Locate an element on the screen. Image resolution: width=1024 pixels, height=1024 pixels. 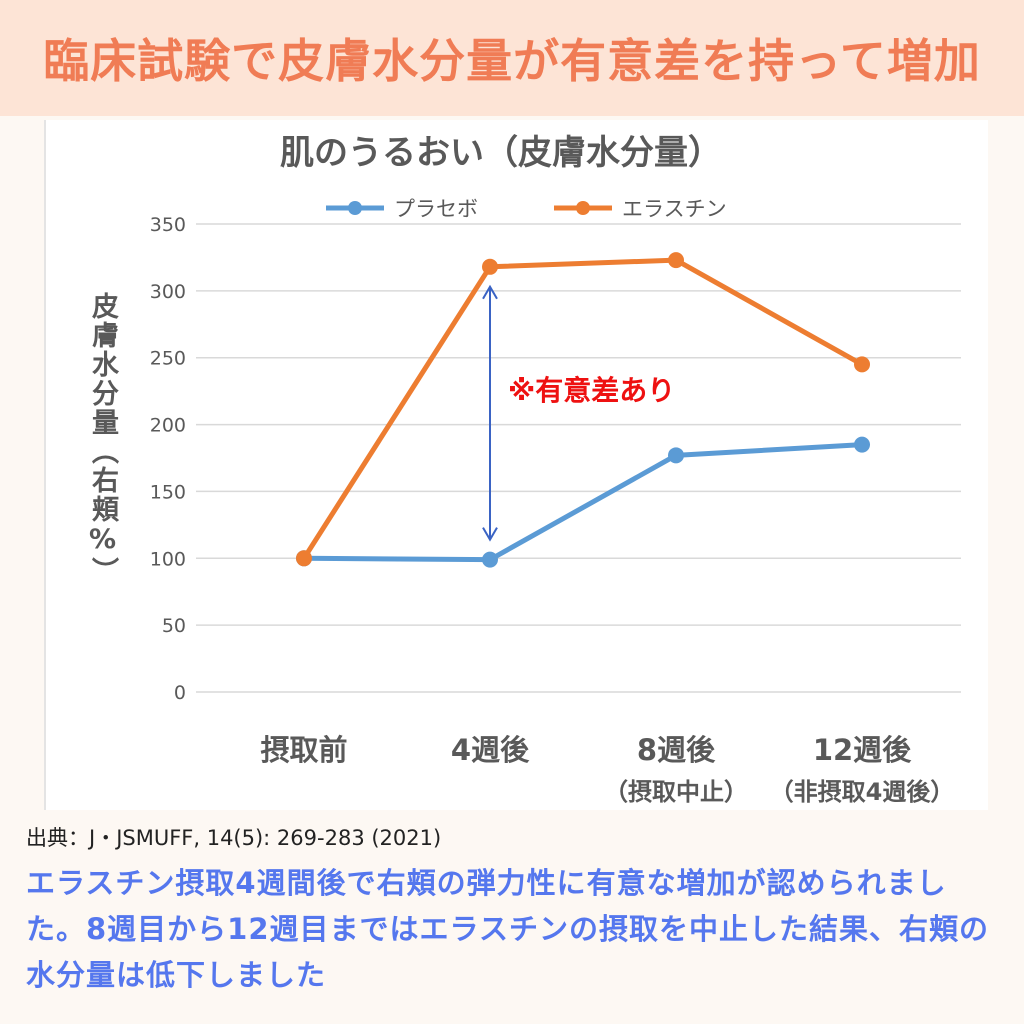
y-axis-label: 皮膚水分量（右頬%） is located at coordinates (102, 439).